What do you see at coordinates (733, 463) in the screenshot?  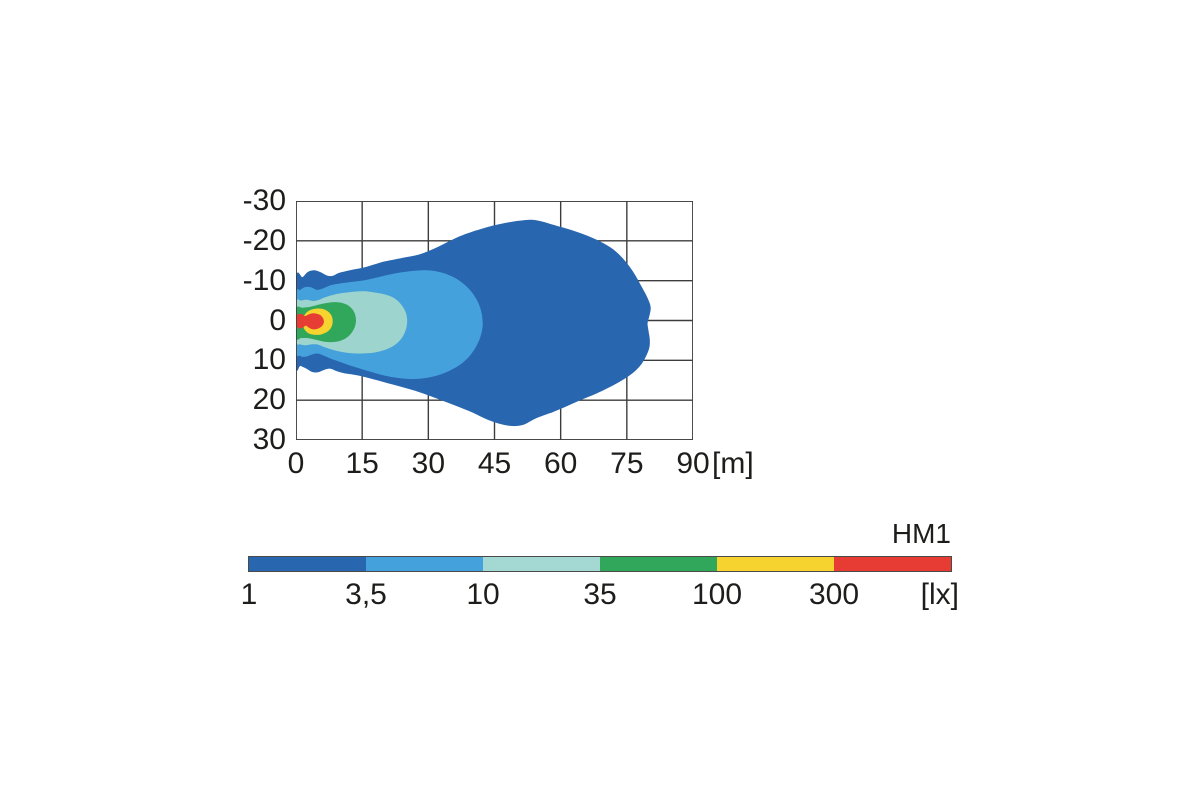 I see `x-axis-unit-label: [m]` at bounding box center [733, 463].